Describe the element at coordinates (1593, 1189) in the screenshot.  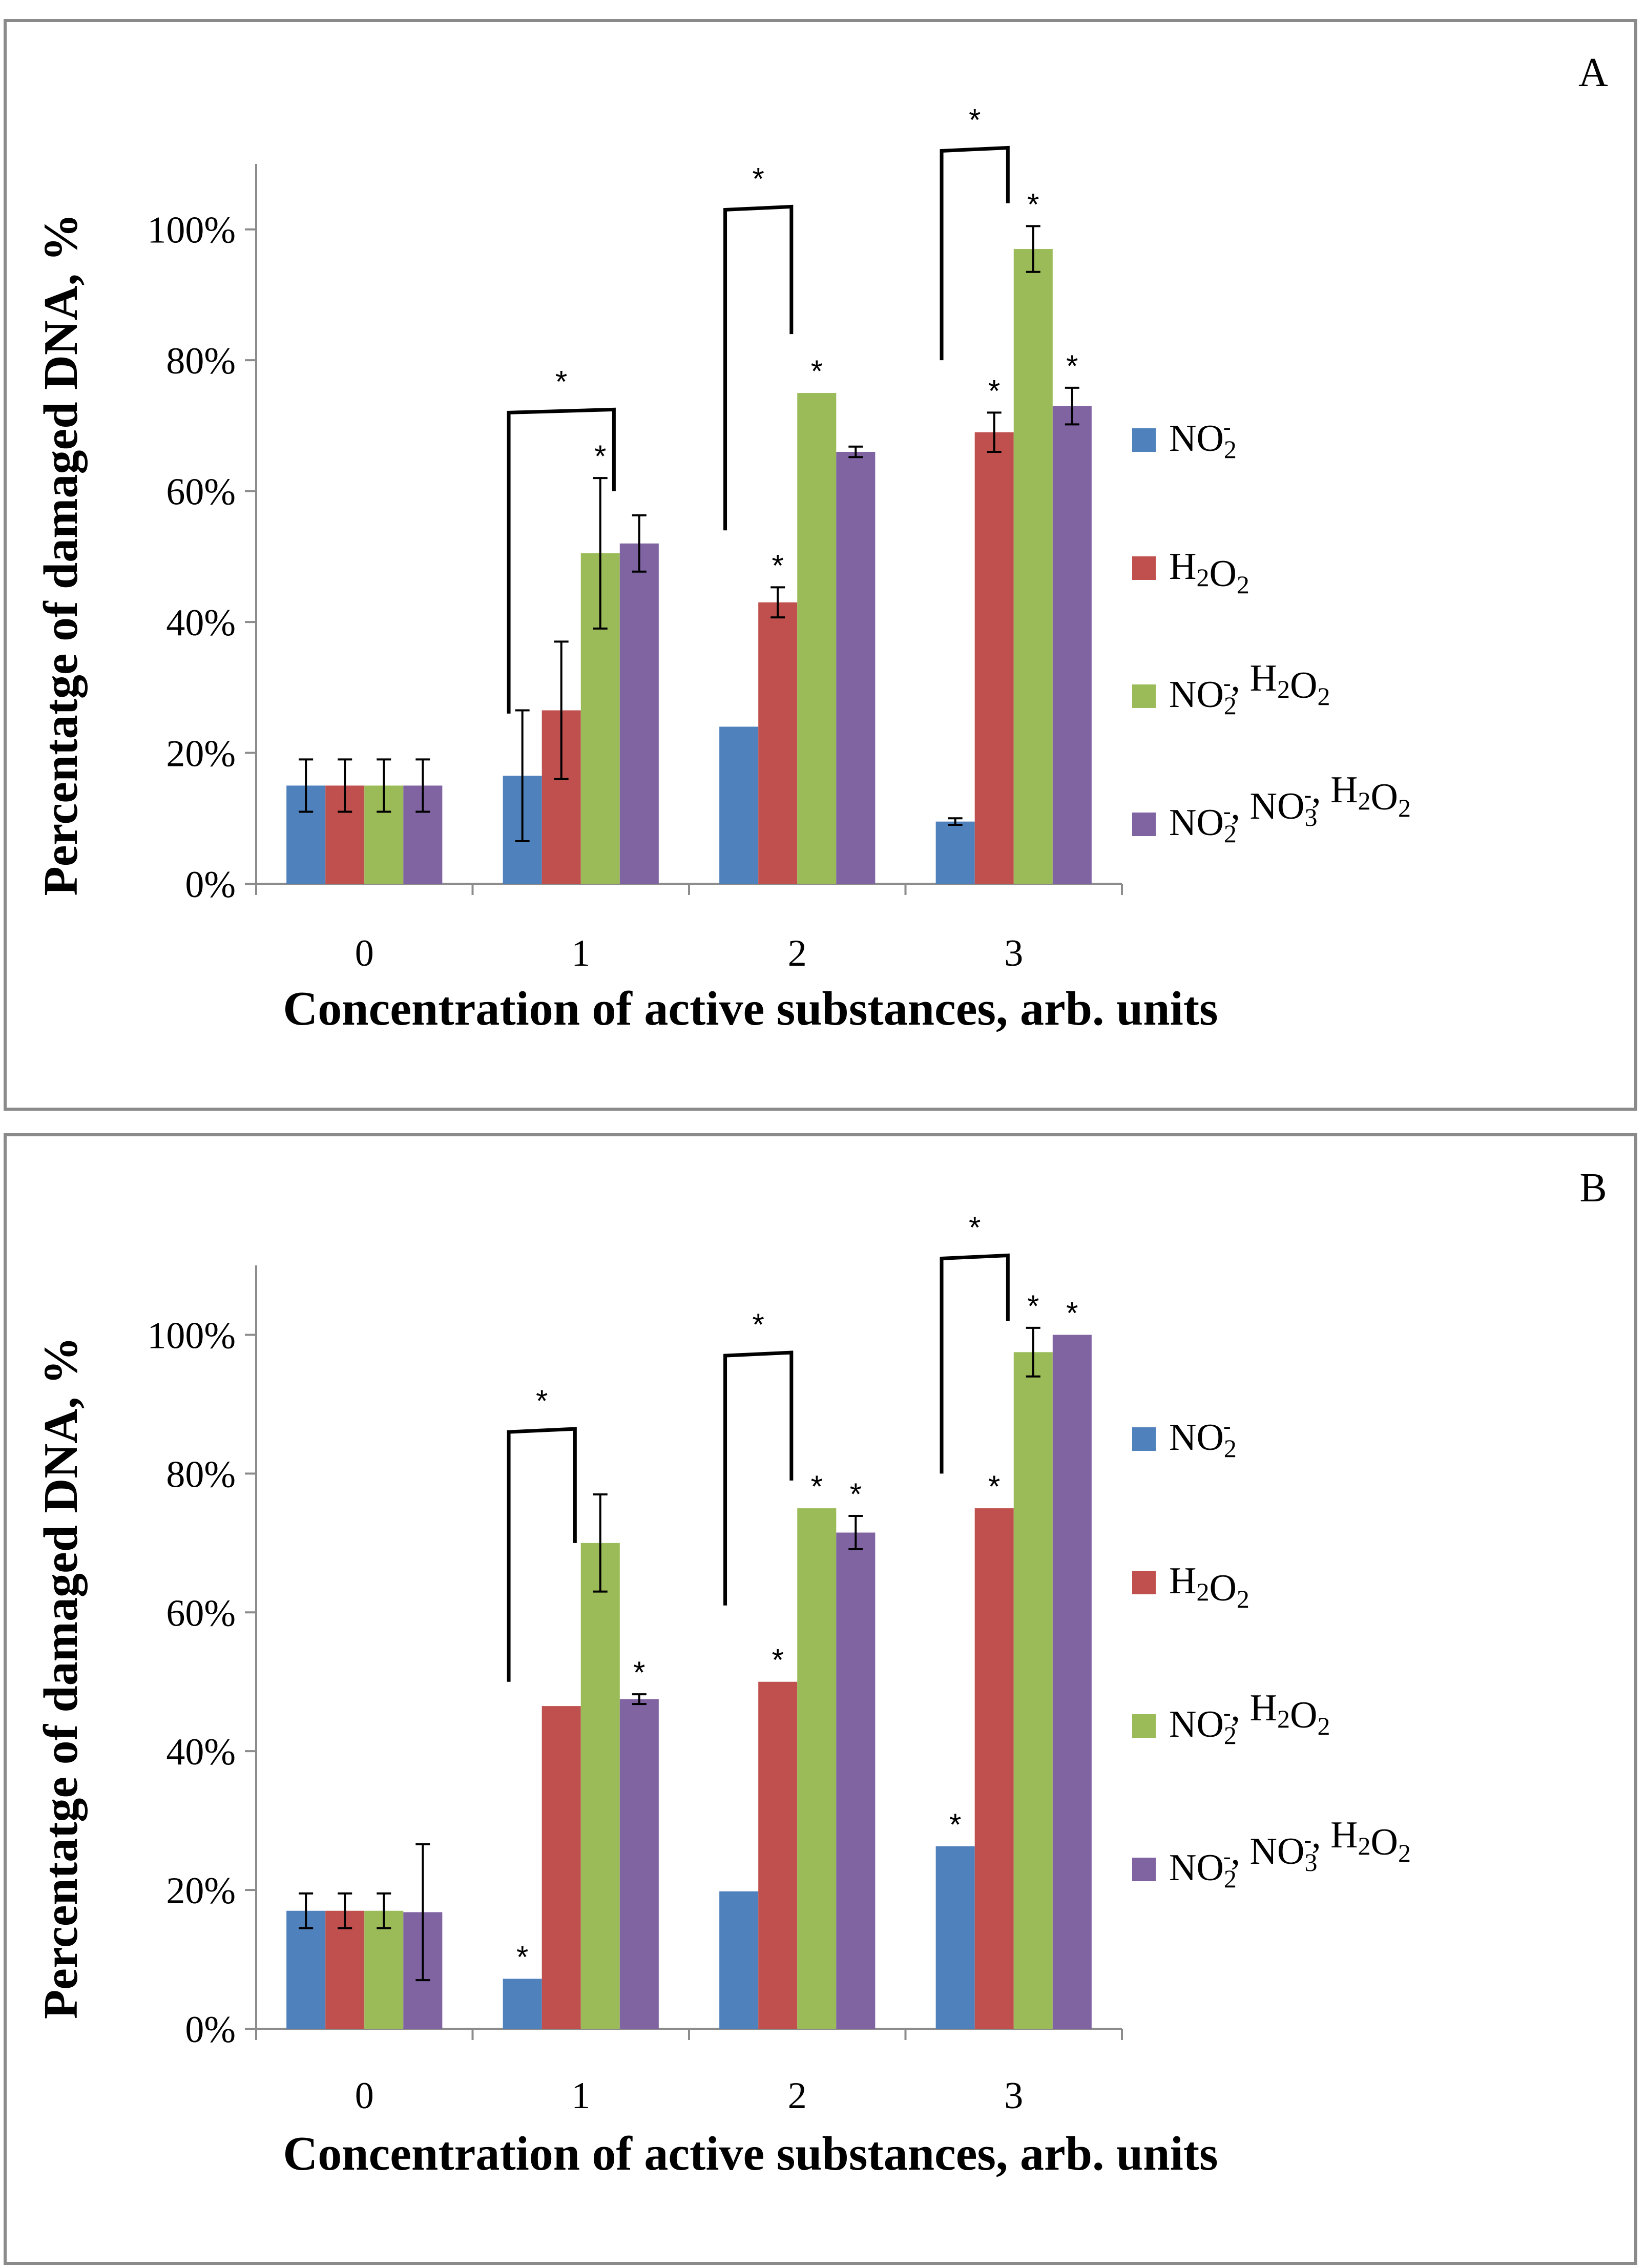
I see `panel-letter: B` at that location.